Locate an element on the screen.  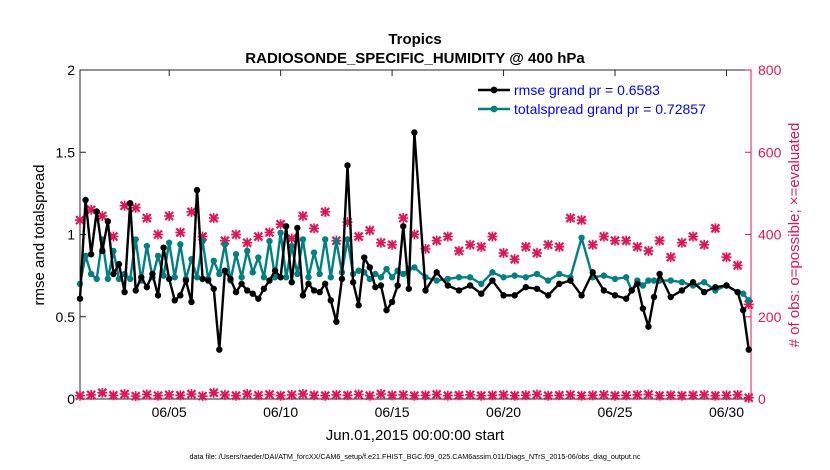
y-tick-label: 2 is located at coordinates (71, 70).